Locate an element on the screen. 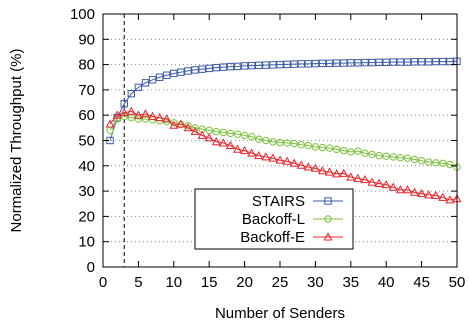  legend-marker-backoff-l is located at coordinates (328, 219).